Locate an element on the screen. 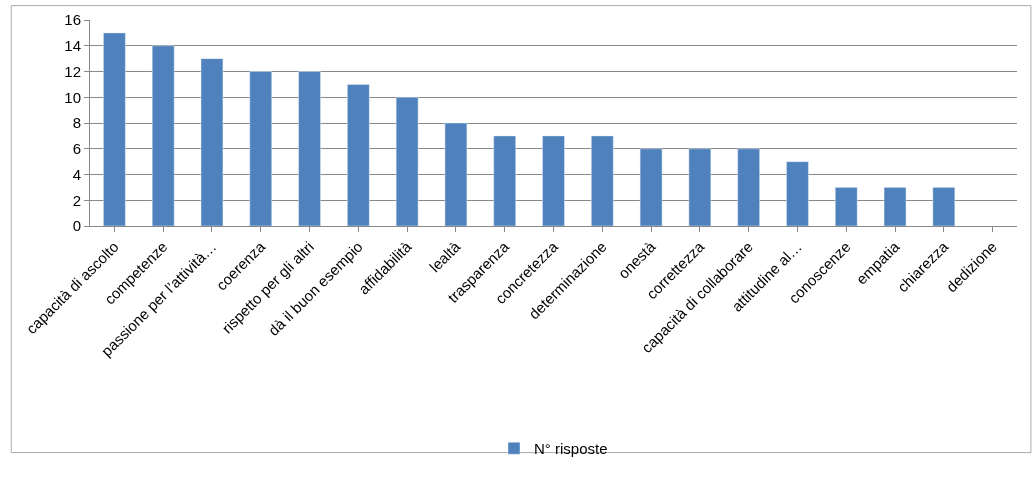 This screenshot has height=477, width=1035. y-tick-label: 14 is located at coordinates (72, 45).